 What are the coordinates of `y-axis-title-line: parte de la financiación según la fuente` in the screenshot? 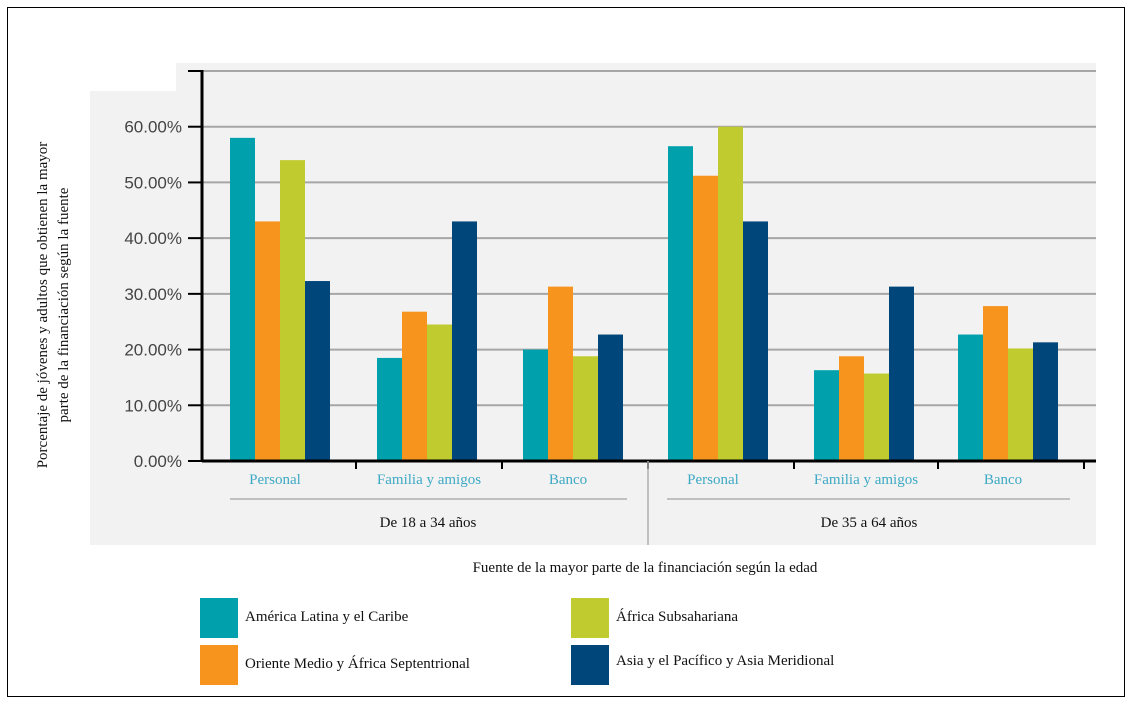 It's located at (64, 304).